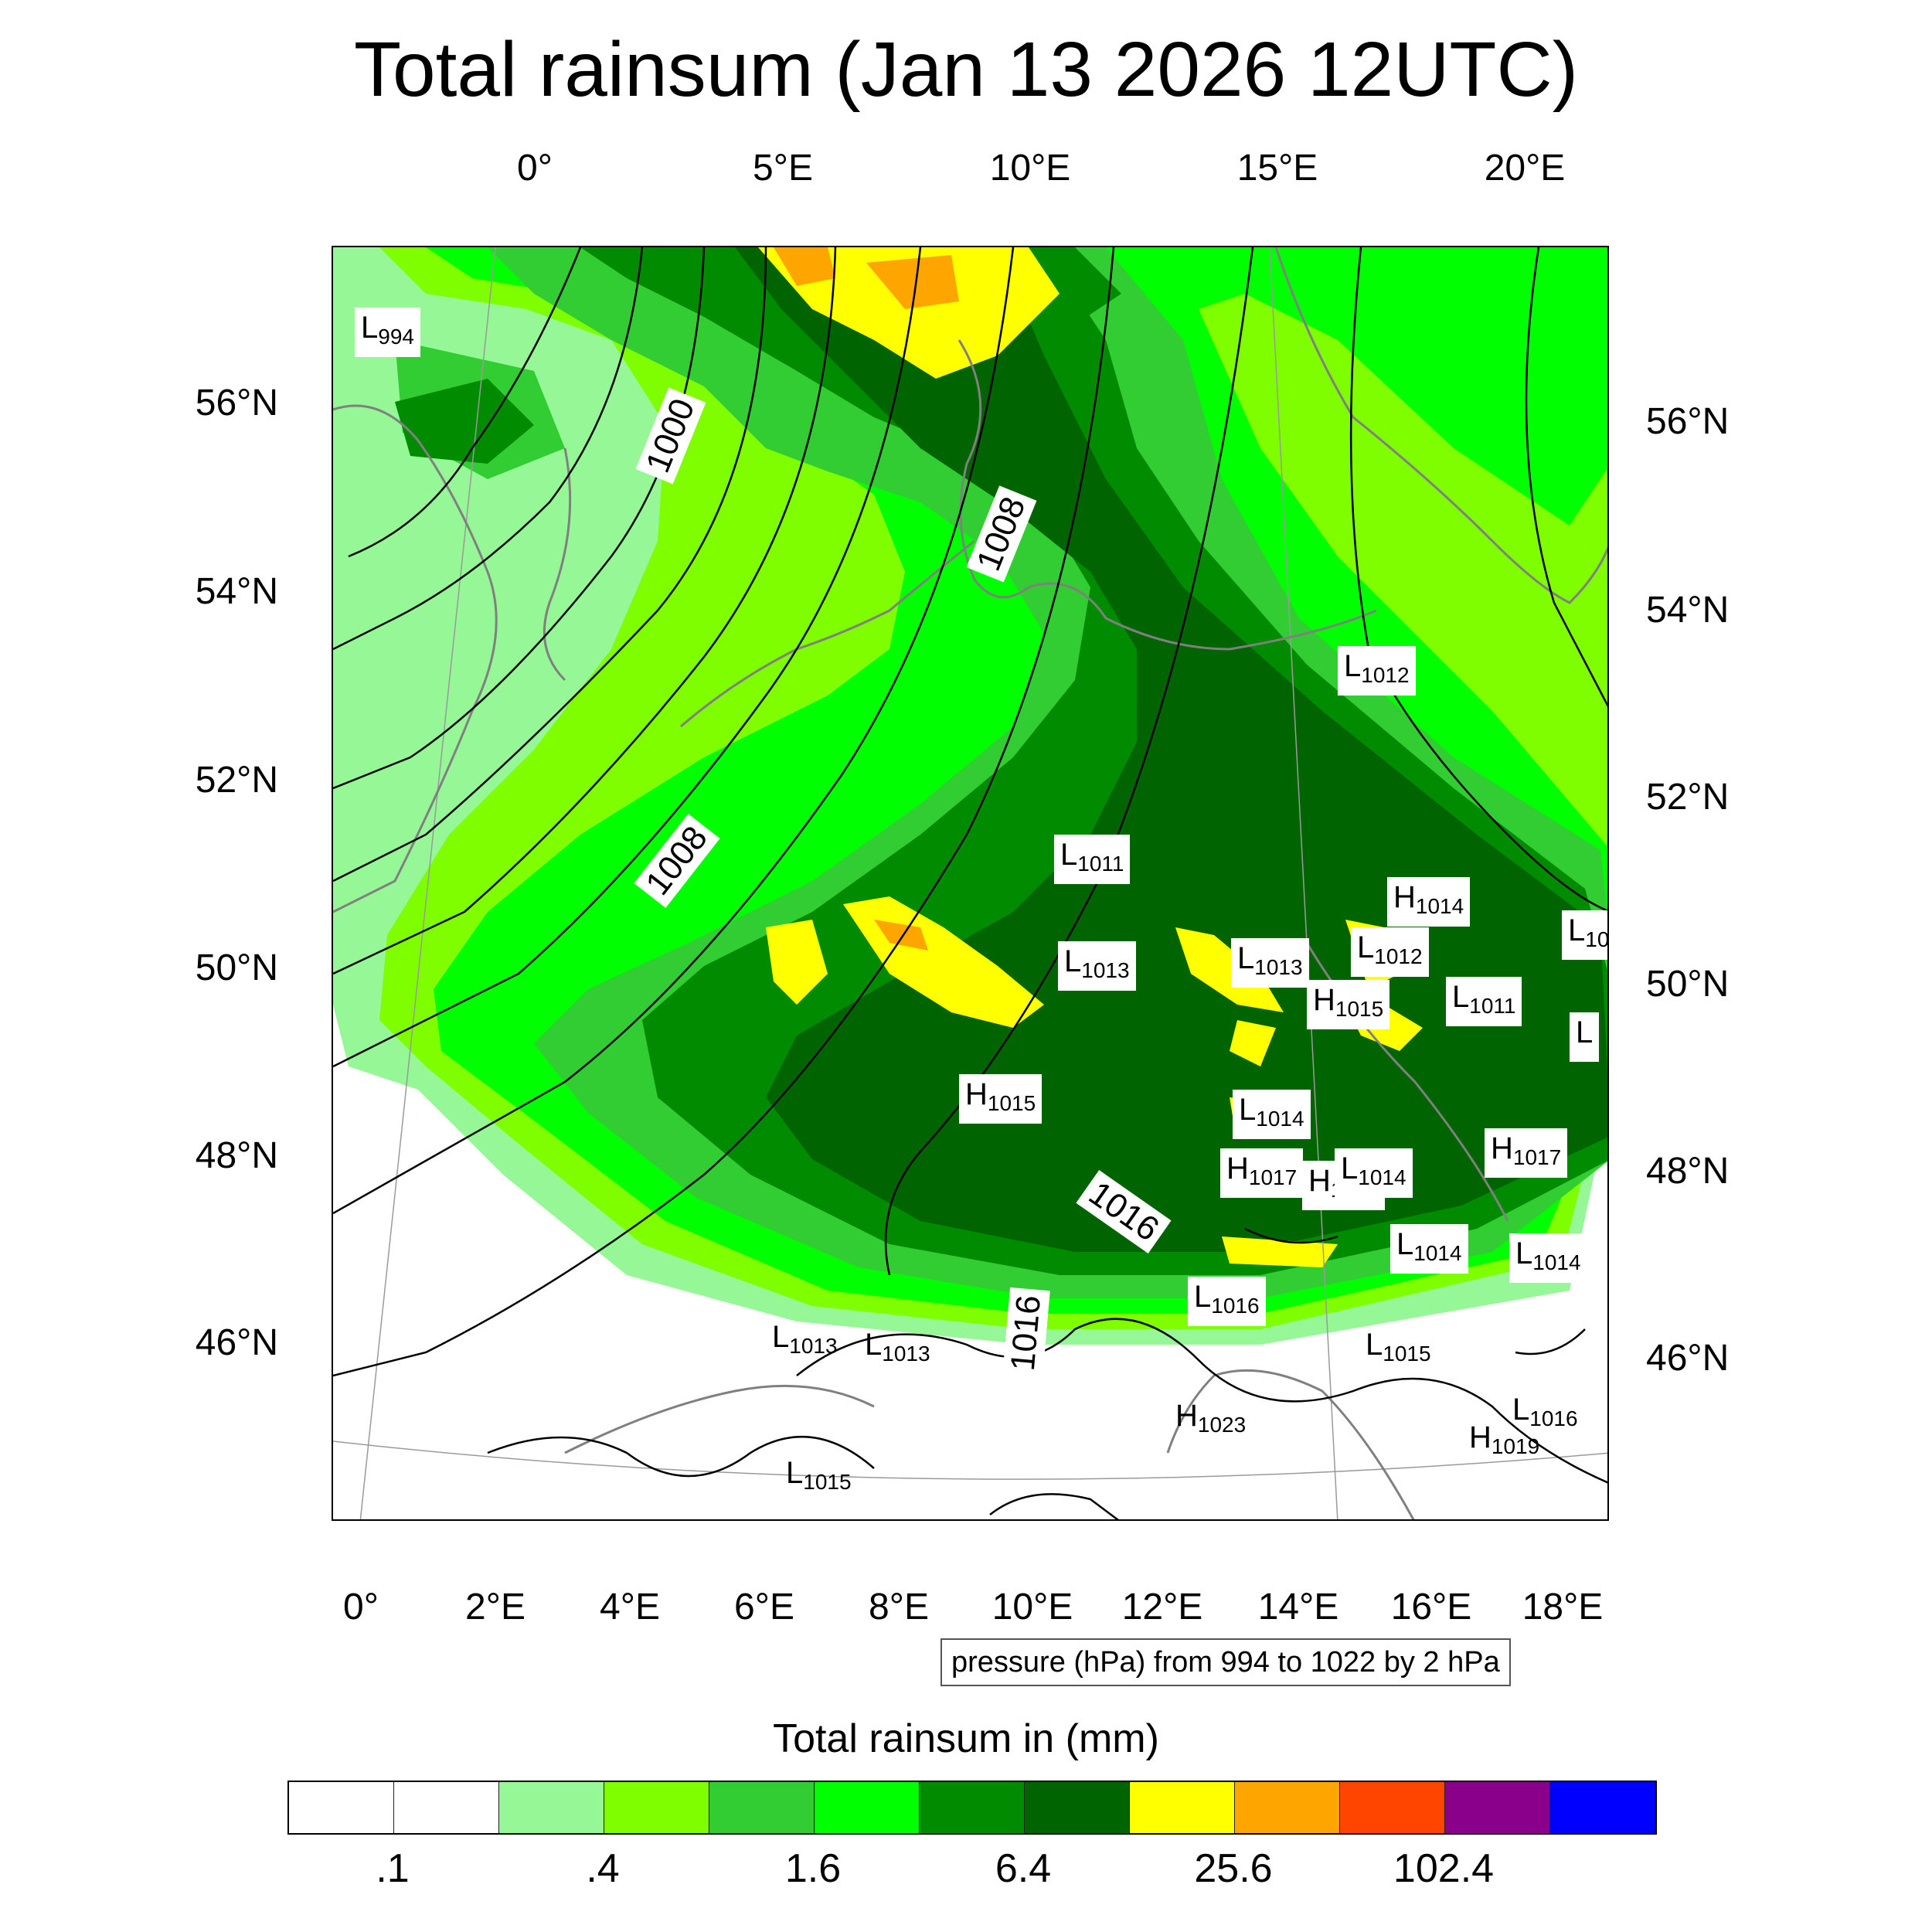 The image size is (1932, 1932). Describe the element at coordinates (361, 1608) in the screenshot. I see `bottom-lon-tick: 0°` at that location.